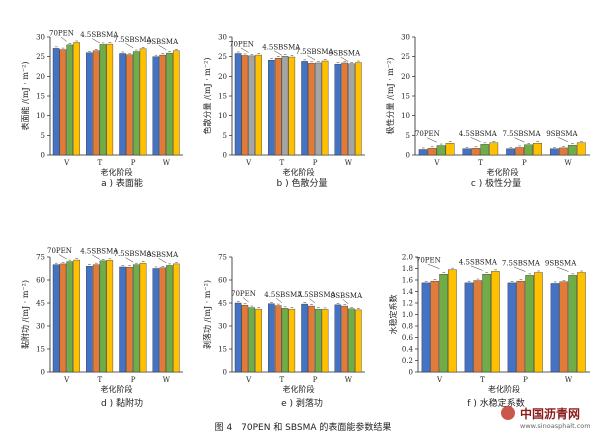 The width and height of the screenshot is (606, 447). Describe the element at coordinates (302, 403) in the screenshot. I see `panel-caption: e ) 剥落功` at that location.